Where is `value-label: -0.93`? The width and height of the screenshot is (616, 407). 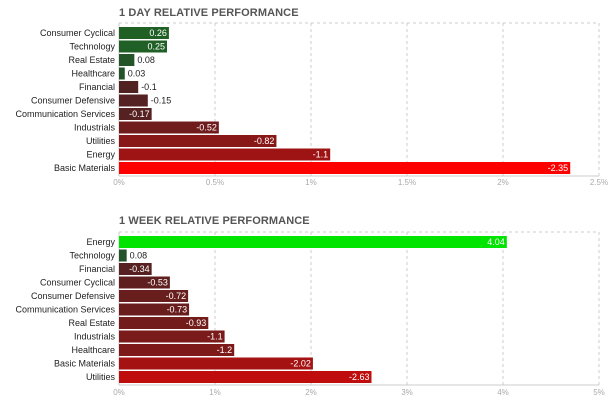 value-label: -0.93 is located at coordinates (196, 323).